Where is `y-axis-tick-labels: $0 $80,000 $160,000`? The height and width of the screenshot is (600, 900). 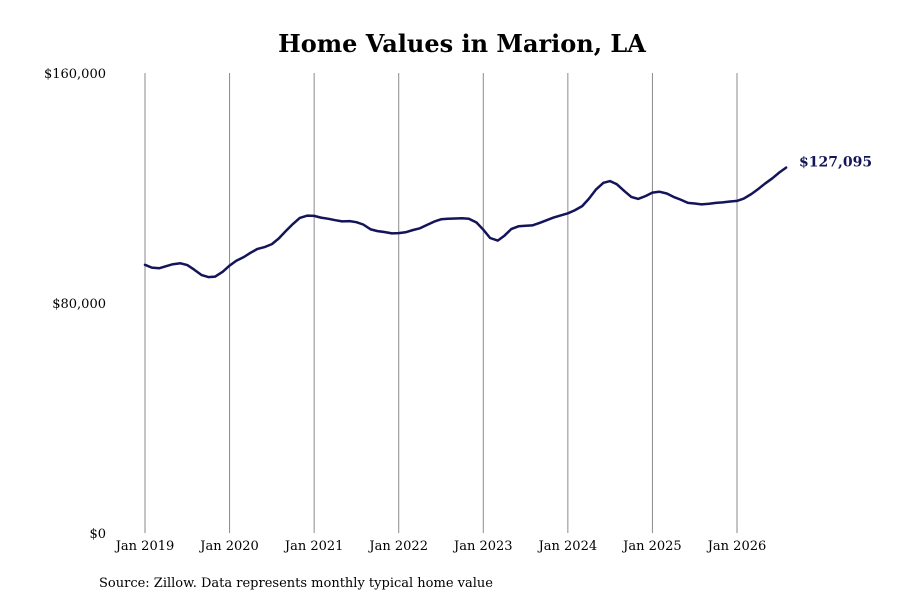
y-axis-tick-labels: $0 $80,000 $160,000 is located at coordinates (75, 304).